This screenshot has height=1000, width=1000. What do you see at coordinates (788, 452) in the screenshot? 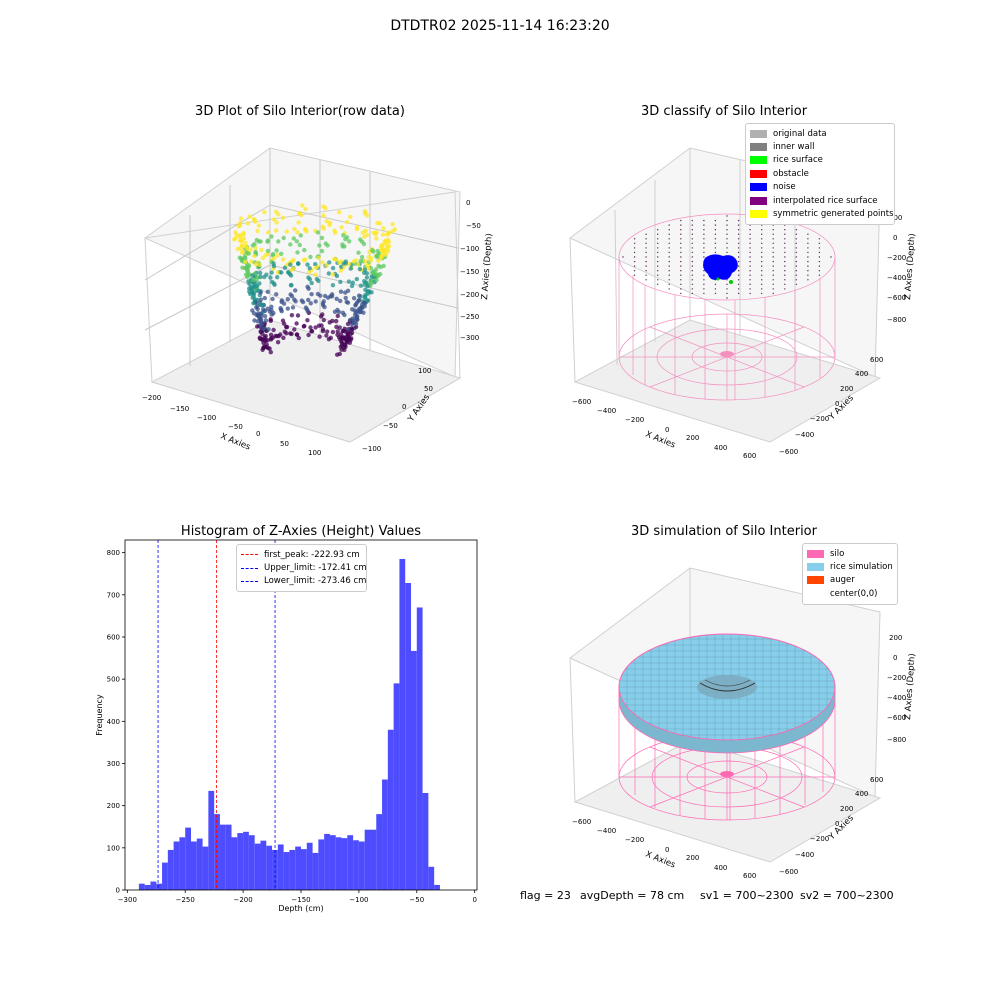
I see `classify-ytick: −600` at bounding box center [788, 452].